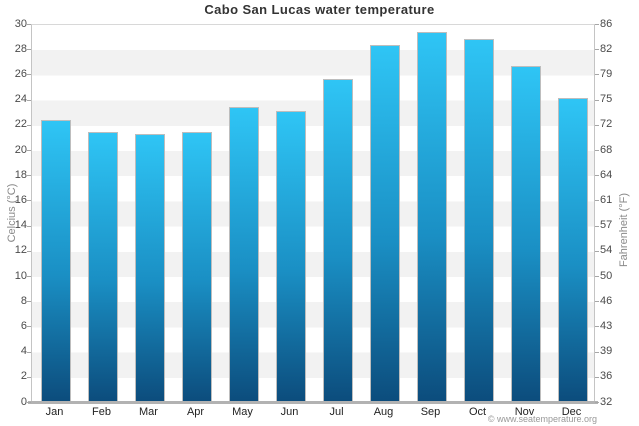 This screenshot has height=426, width=639. I want to click on chart-title: Cabo San Lucas water temperature, so click(319, 9).